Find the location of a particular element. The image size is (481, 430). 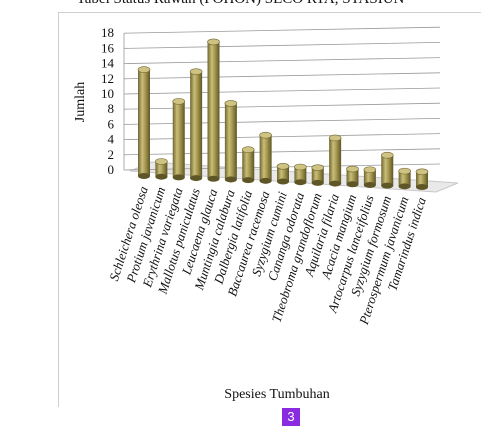

y-tick-label: 4 is located at coordinates (111, 139).